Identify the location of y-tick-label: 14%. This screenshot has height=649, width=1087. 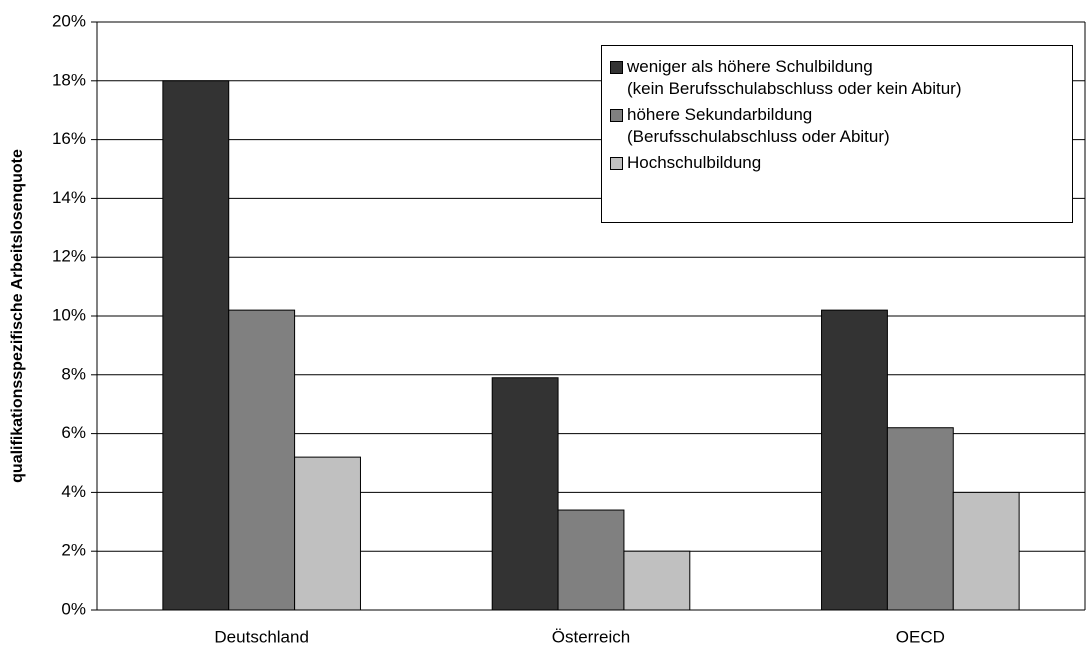
(69, 197).